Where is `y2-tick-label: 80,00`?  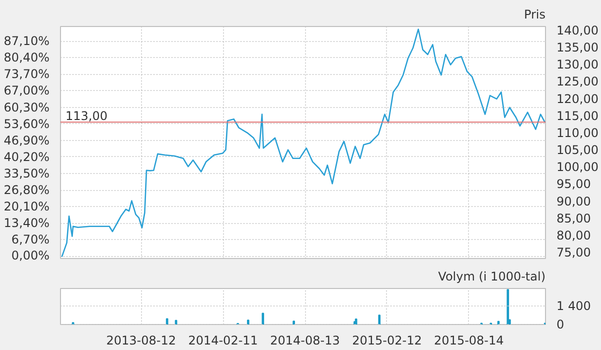
y2-tick-label: 80,00 is located at coordinates (573, 235).